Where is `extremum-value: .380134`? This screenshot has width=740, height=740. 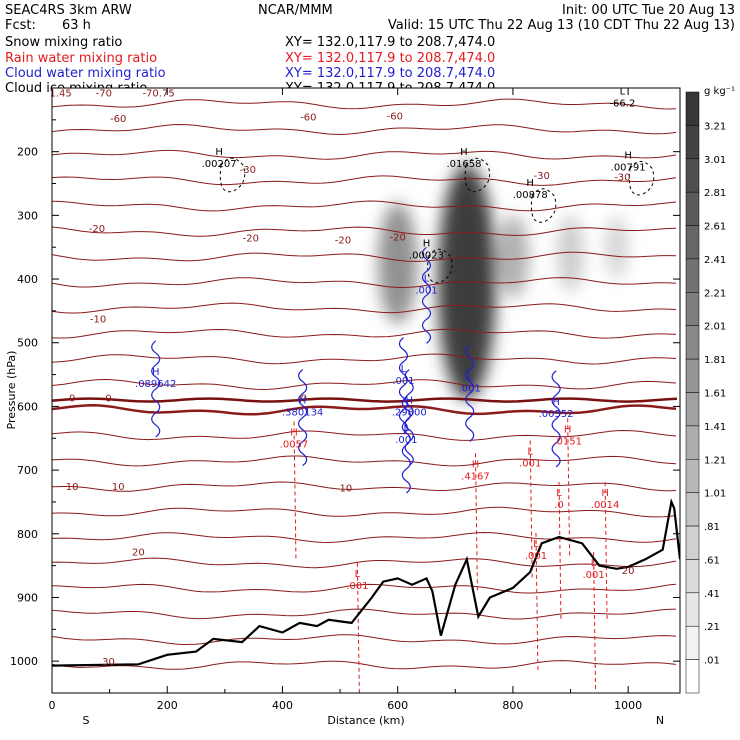
extremum-value: .380134 is located at coordinates (302, 413).